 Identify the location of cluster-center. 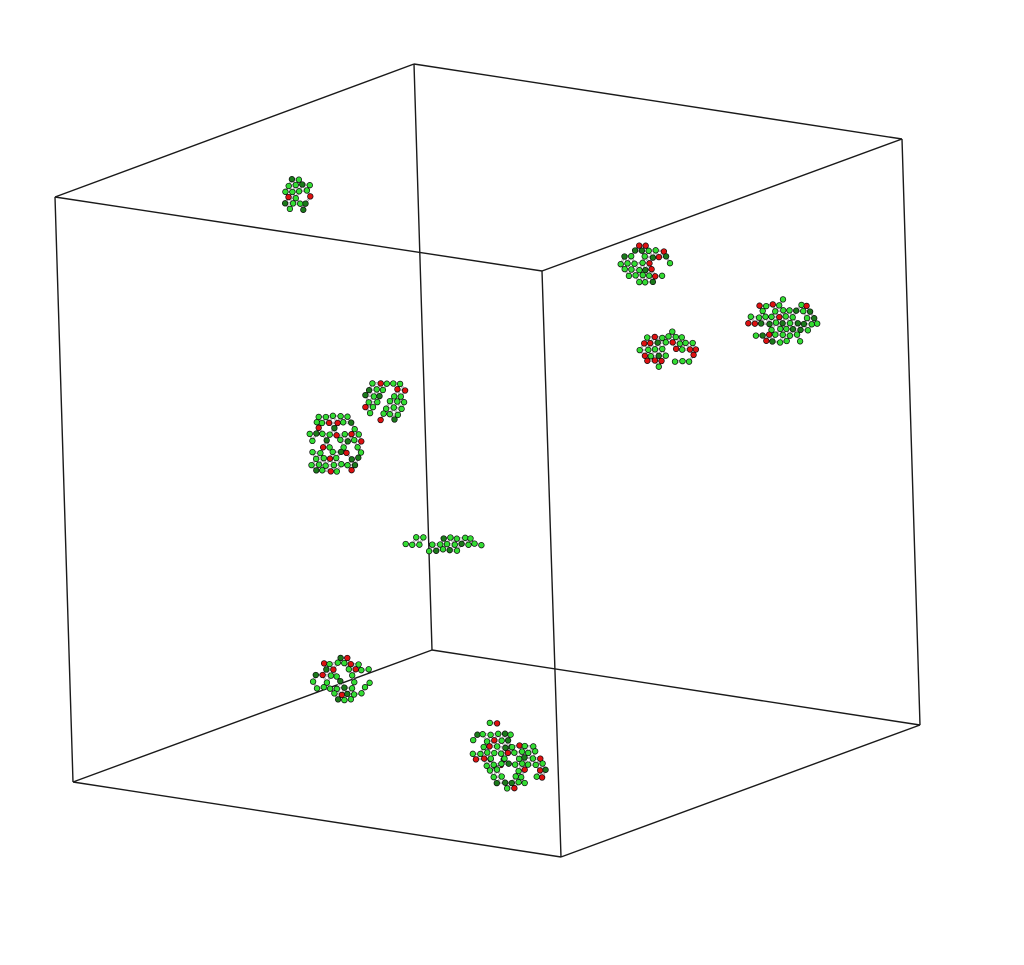
(443, 544).